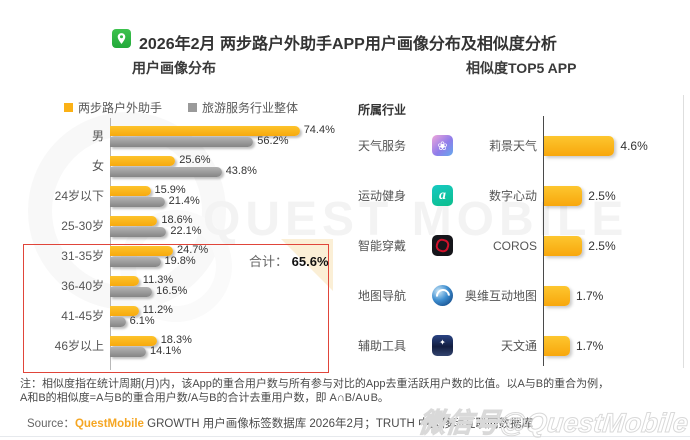 This screenshot has height=440, width=690. What do you see at coordinates (97, 136) in the screenshot?
I see `category-label: 男` at bounding box center [97, 136].